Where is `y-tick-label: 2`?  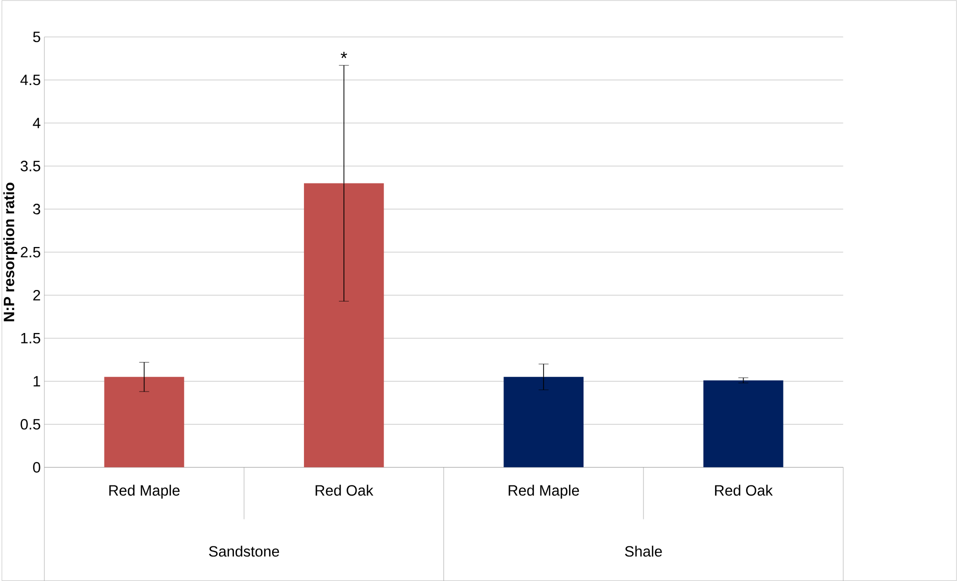 y-tick-label: 2 is located at coordinates (36, 295).